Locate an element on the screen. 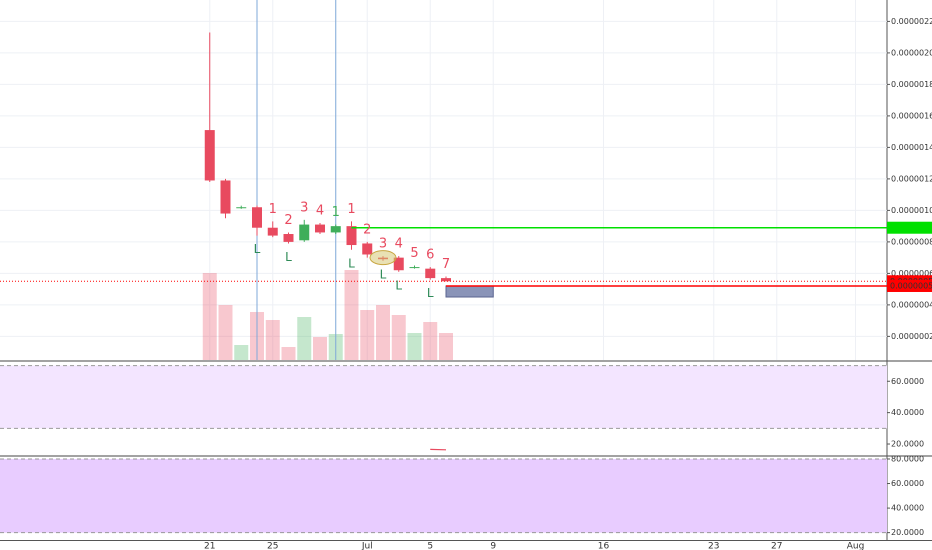  x-tick-label: 25 is located at coordinates (272, 546).